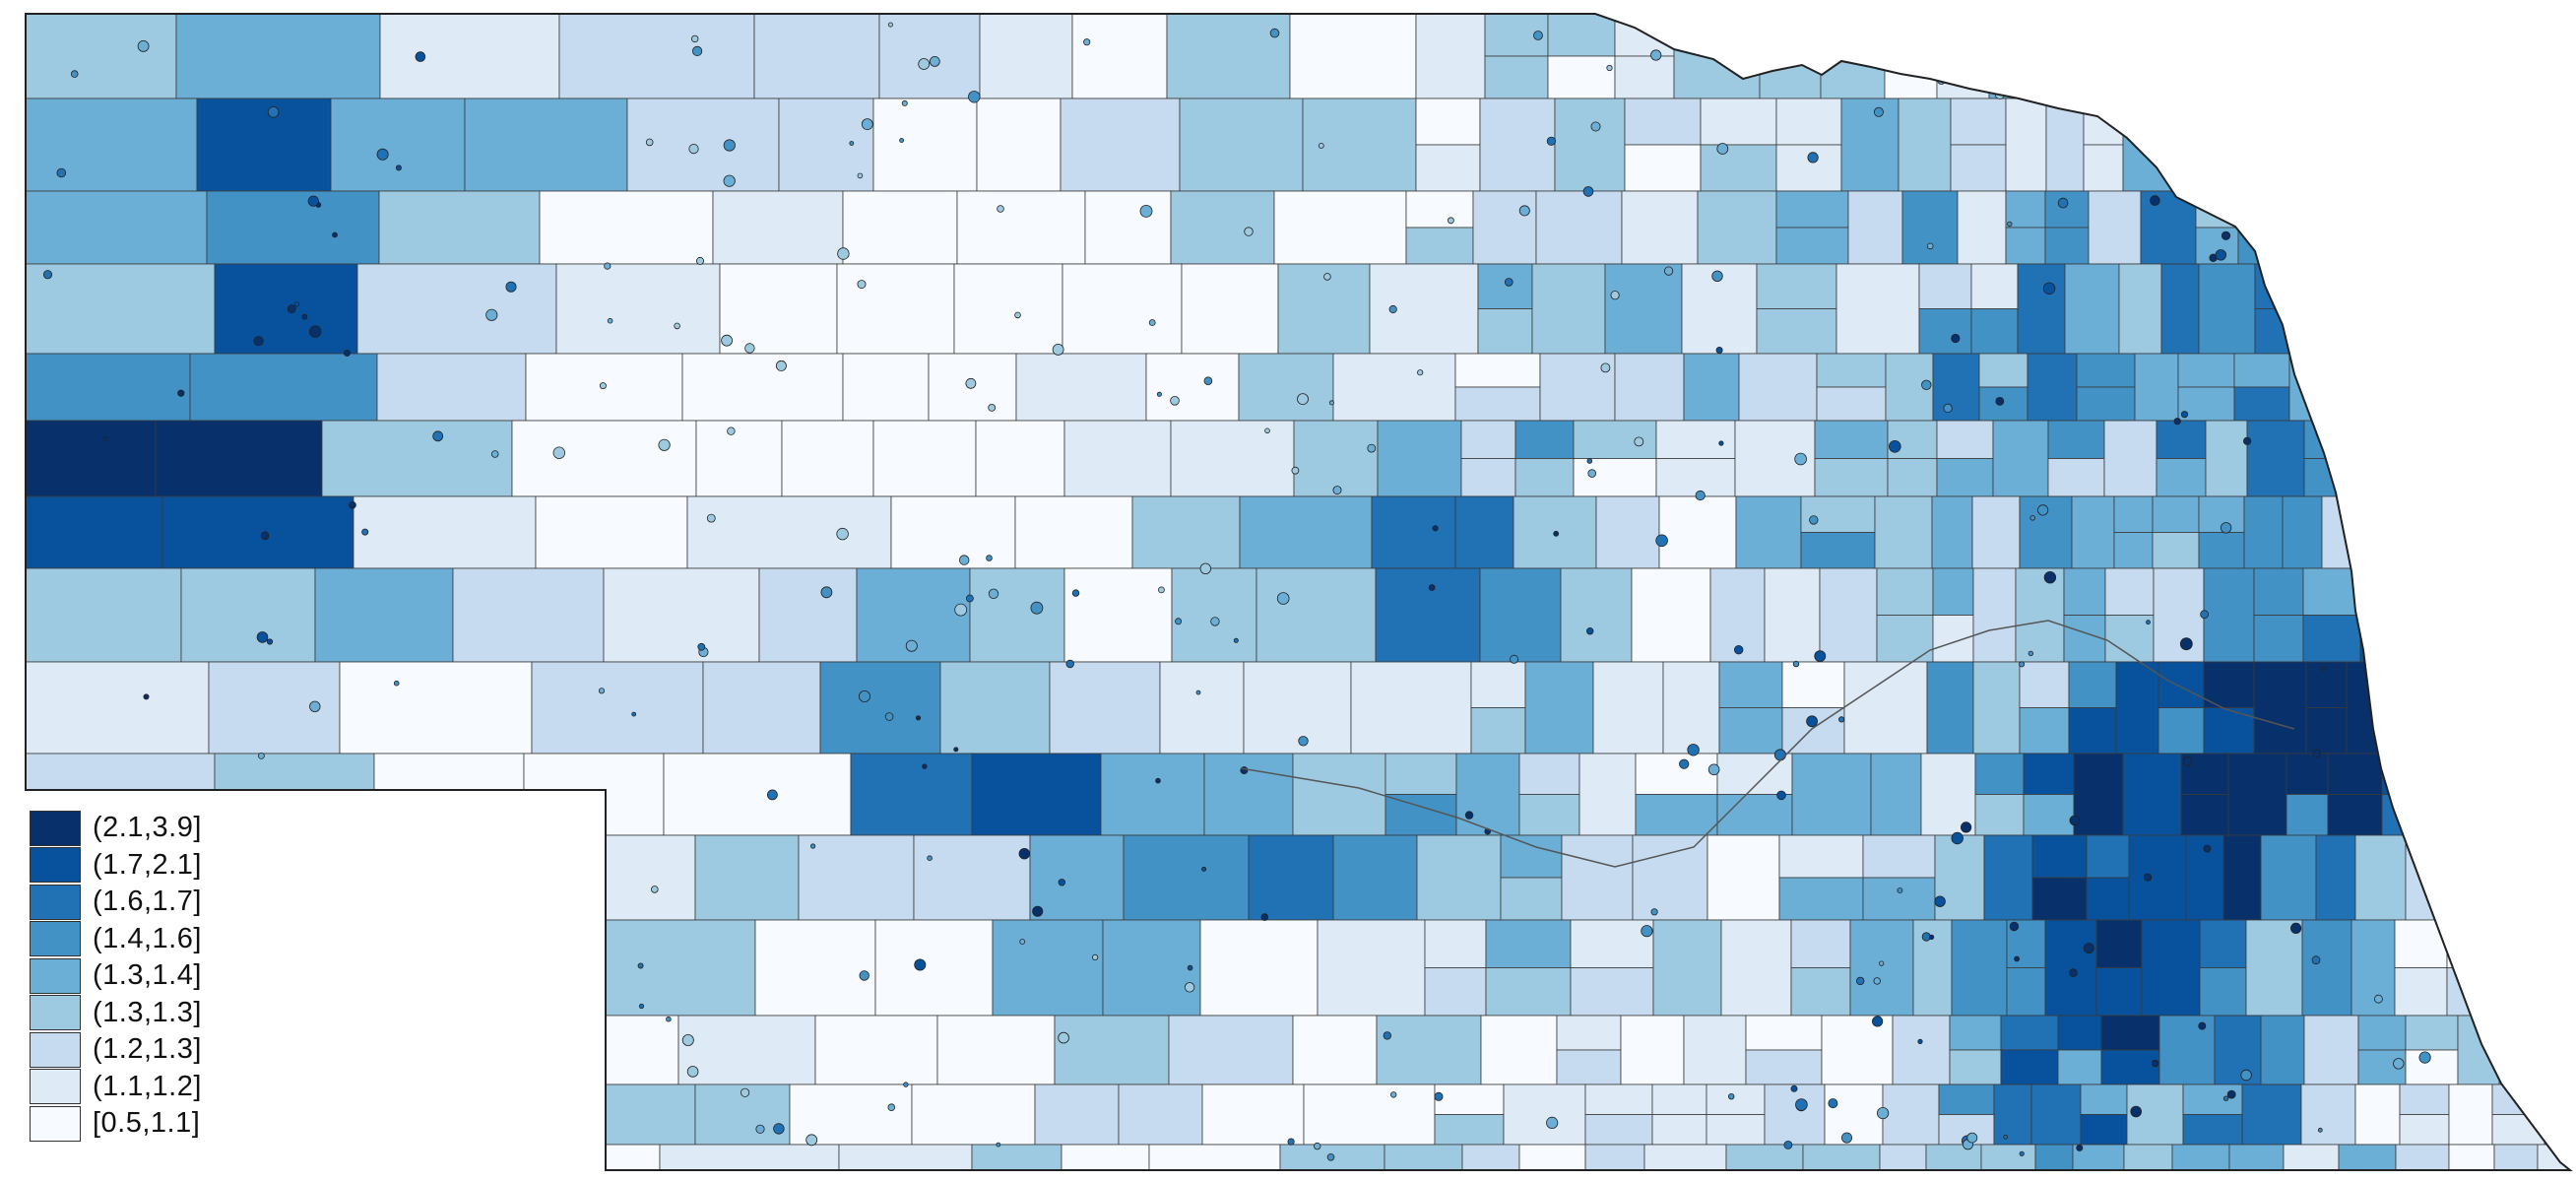 Image resolution: width=2576 pixels, height=1182 pixels. What do you see at coordinates (116, 976) in the screenshot?
I see `legend-item: (1.3,1.4]` at bounding box center [116, 976].